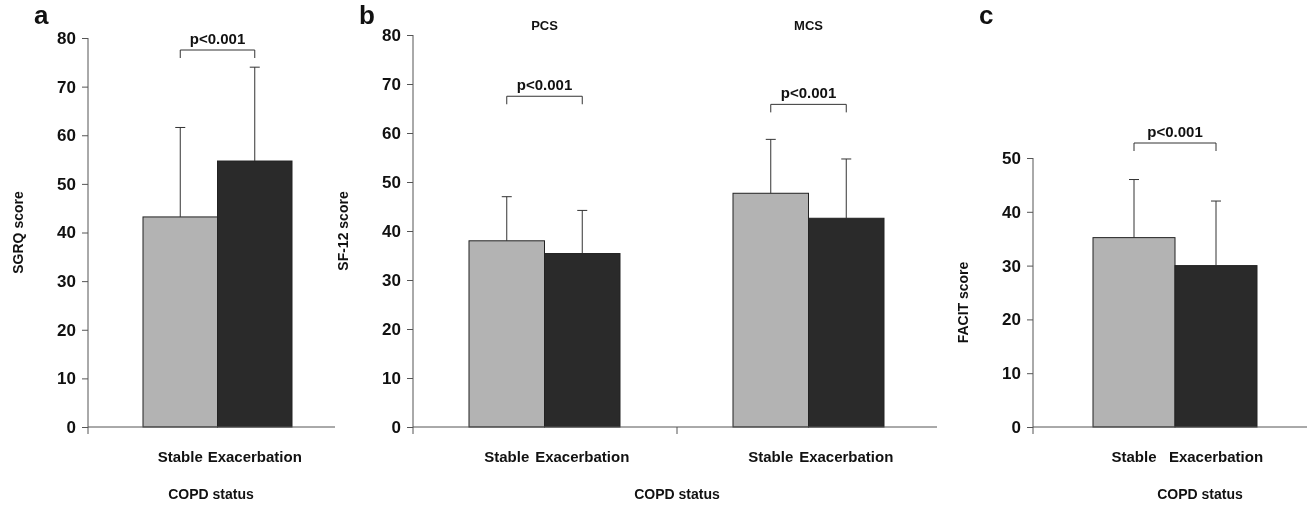 The height and width of the screenshot is (506, 1307). What do you see at coordinates (963, 302) in the screenshot?
I see `y-axis-title: FACIT score` at bounding box center [963, 302].